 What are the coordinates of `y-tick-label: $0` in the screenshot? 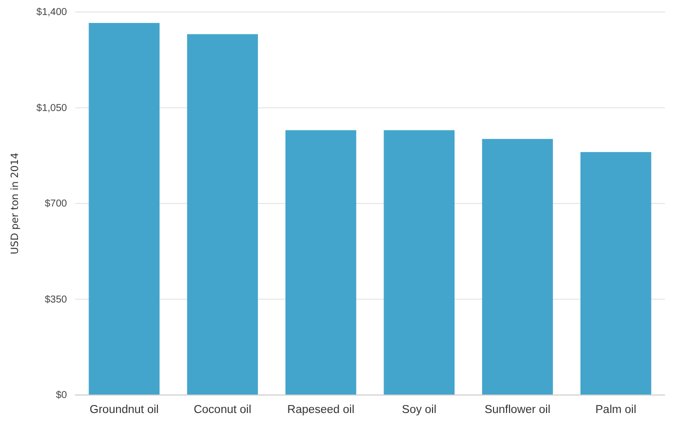 It's located at (62, 396).